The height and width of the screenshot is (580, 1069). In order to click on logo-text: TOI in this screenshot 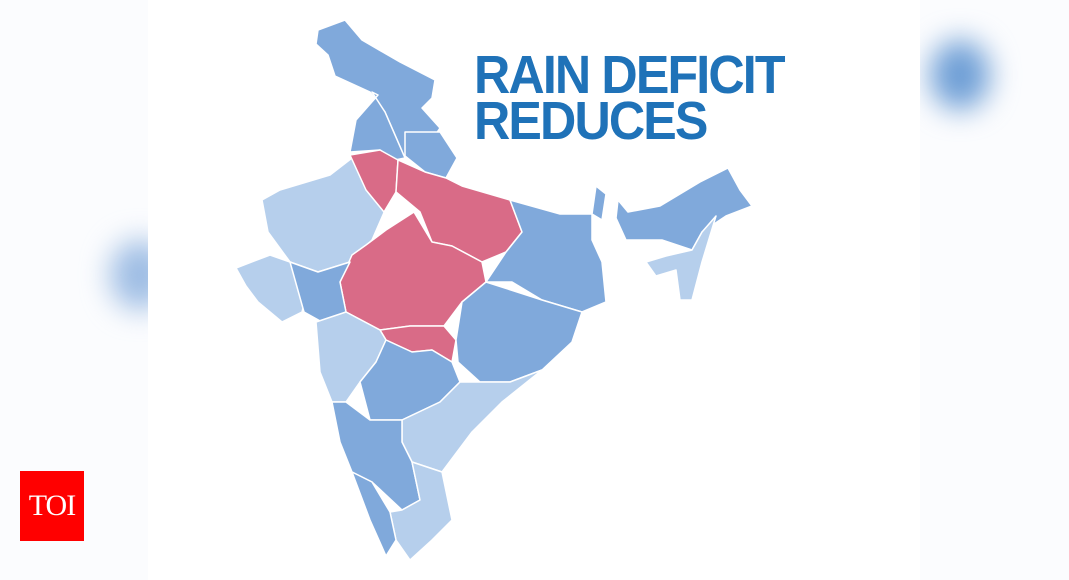, I will do `click(52, 505)`.